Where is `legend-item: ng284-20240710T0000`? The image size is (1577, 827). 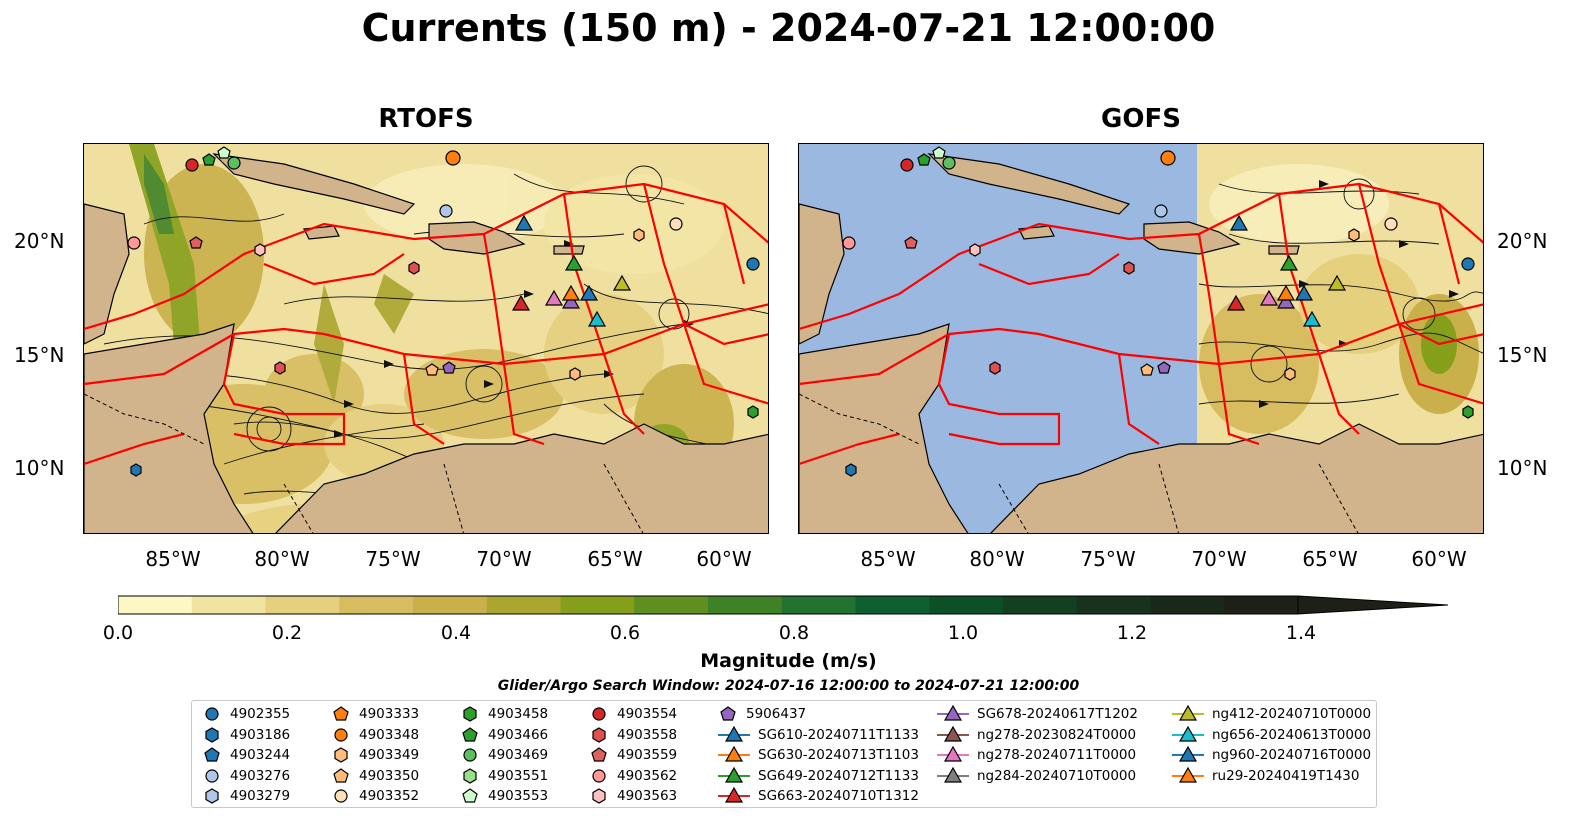
legend-item: ng284-20240710T0000 is located at coordinates (1035, 776).